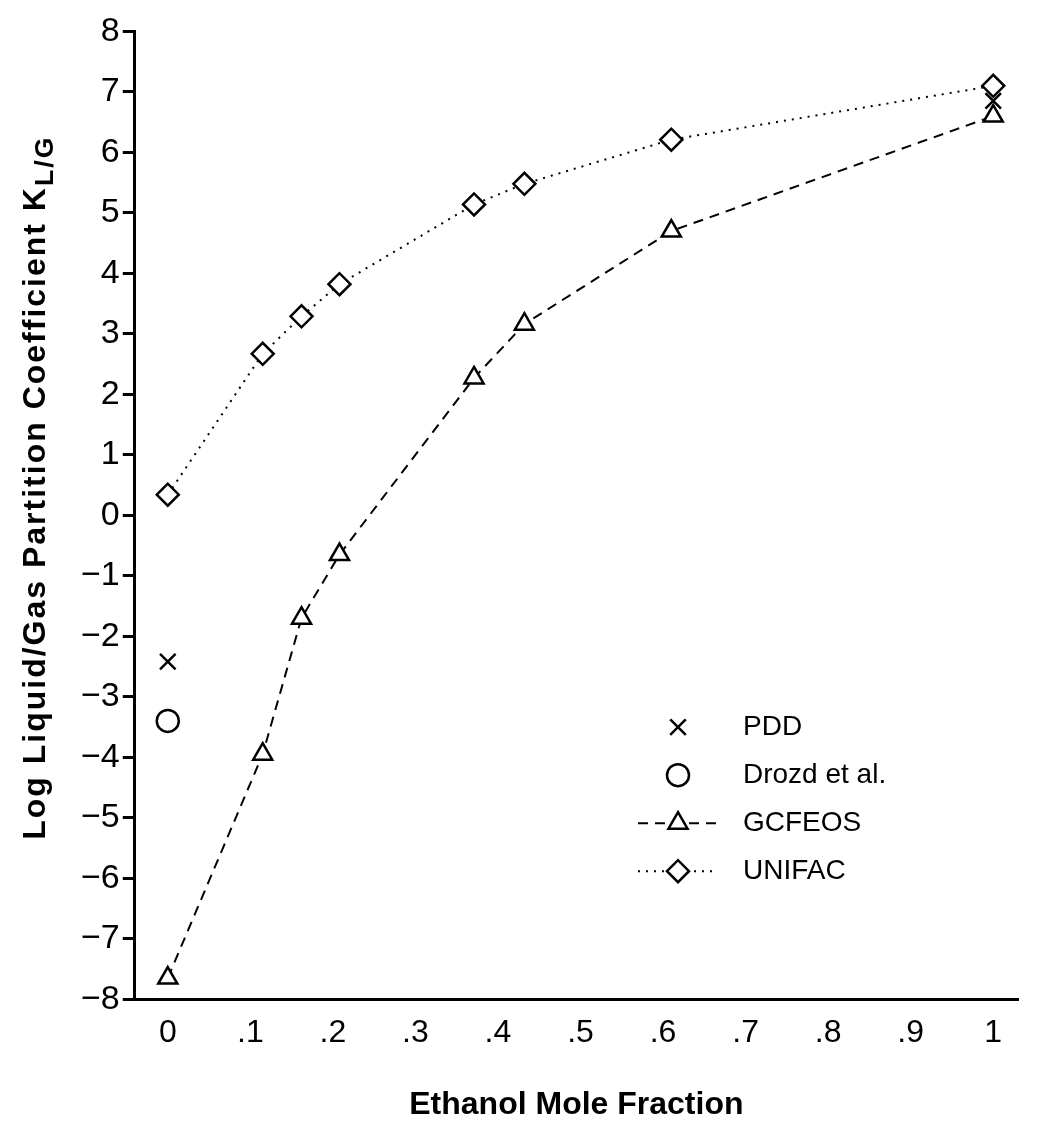 The width and height of the screenshot is (1060, 1143). Describe the element at coordinates (110, 512) in the screenshot. I see `y-tick-label: 0` at that location.